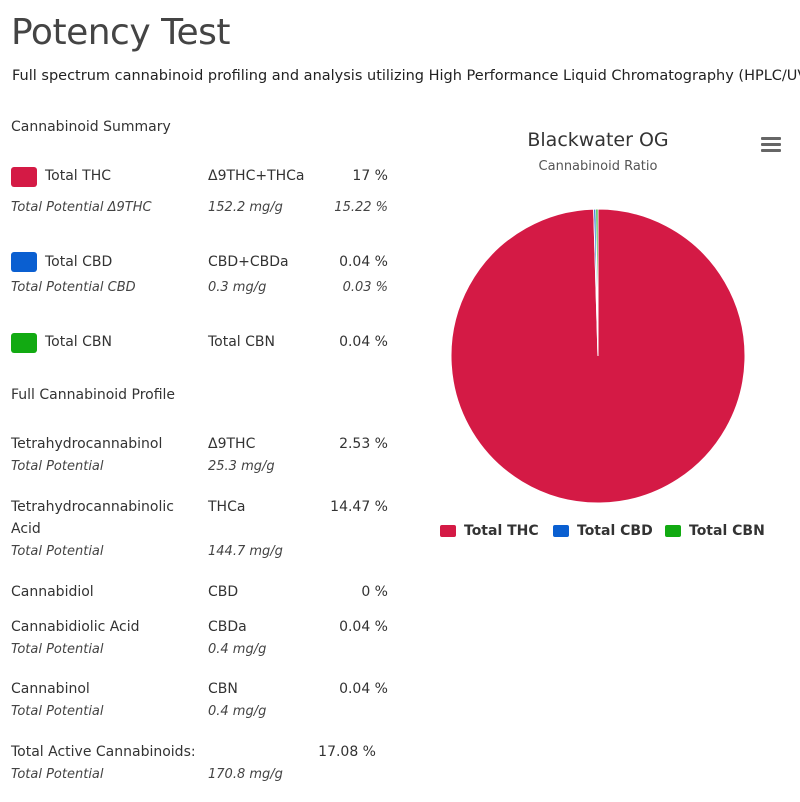 This screenshot has height=802, width=800. Describe the element at coordinates (361, 207) in the screenshot. I see `summary-thc-sub-percent: 15.22 %` at that location.